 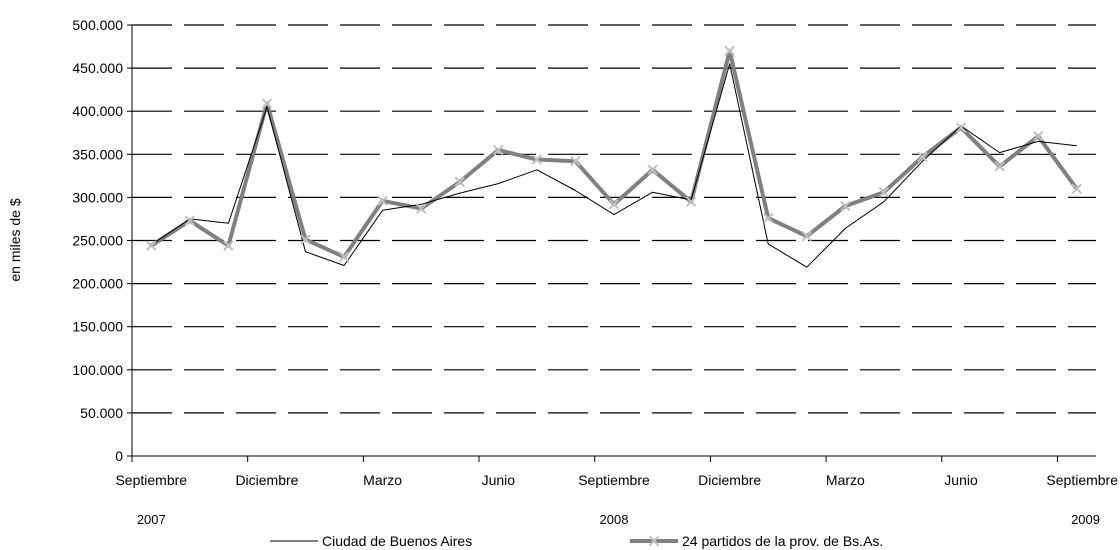 What do you see at coordinates (101, 413) in the screenshot?
I see `y-tick-label-1: 50.000` at bounding box center [101, 413].